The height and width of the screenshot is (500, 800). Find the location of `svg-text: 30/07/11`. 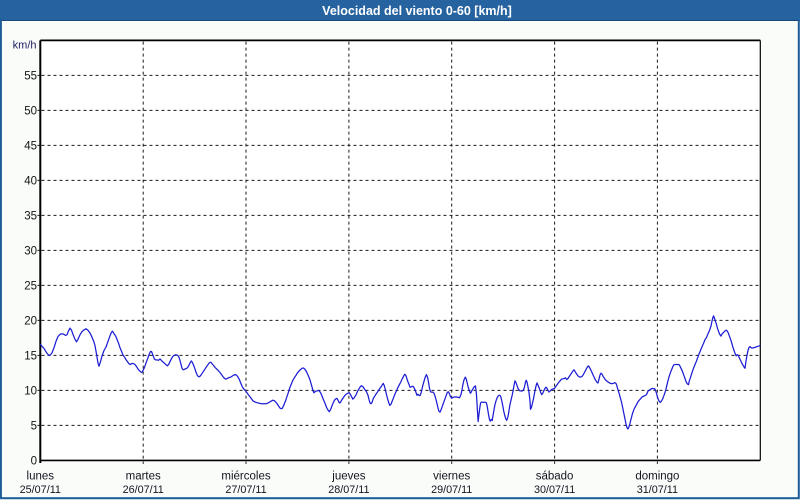

svg-text: 30/07/11 is located at coordinates (554, 490).